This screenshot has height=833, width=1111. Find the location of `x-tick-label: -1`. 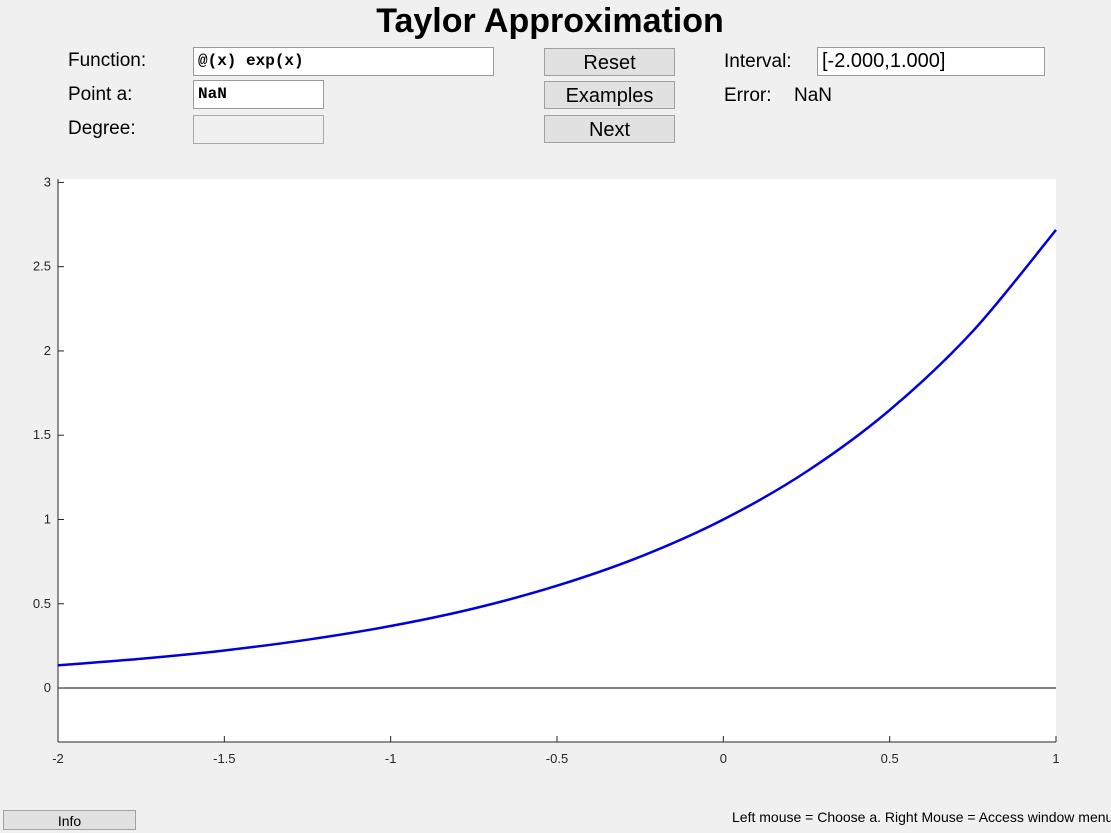

x-tick-label: -1 is located at coordinates (391, 758).